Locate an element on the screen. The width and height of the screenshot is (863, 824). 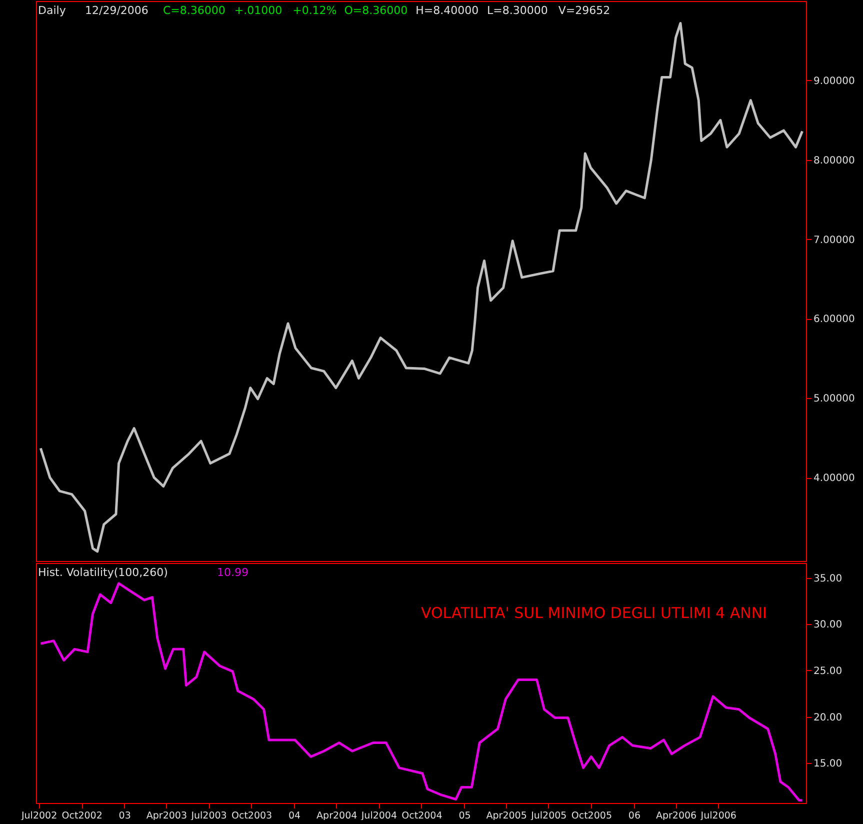
annotation: V=29652 is located at coordinates (584, 10).